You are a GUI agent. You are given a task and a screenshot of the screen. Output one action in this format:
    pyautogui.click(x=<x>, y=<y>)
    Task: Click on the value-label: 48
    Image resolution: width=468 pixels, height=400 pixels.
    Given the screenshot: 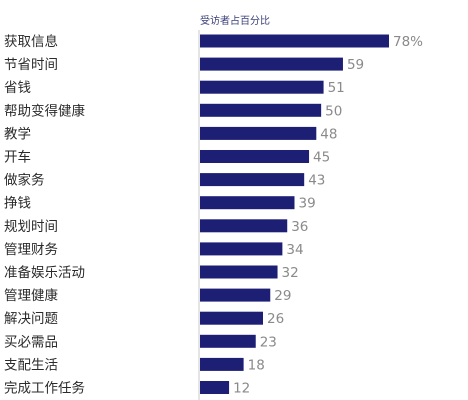 What is the action you would take?
    pyautogui.click(x=328, y=134)
    